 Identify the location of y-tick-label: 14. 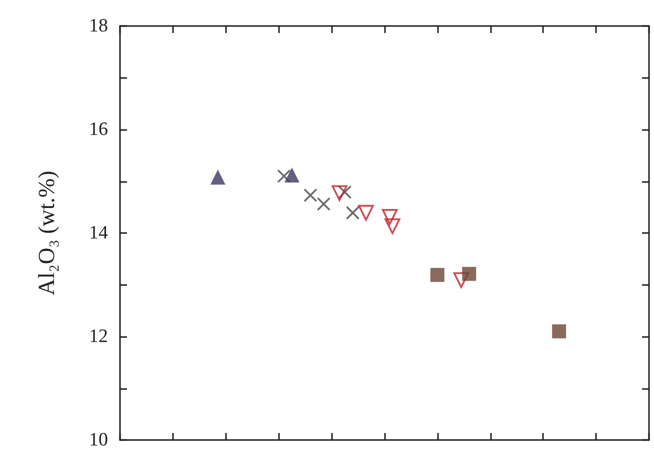
(98, 233).